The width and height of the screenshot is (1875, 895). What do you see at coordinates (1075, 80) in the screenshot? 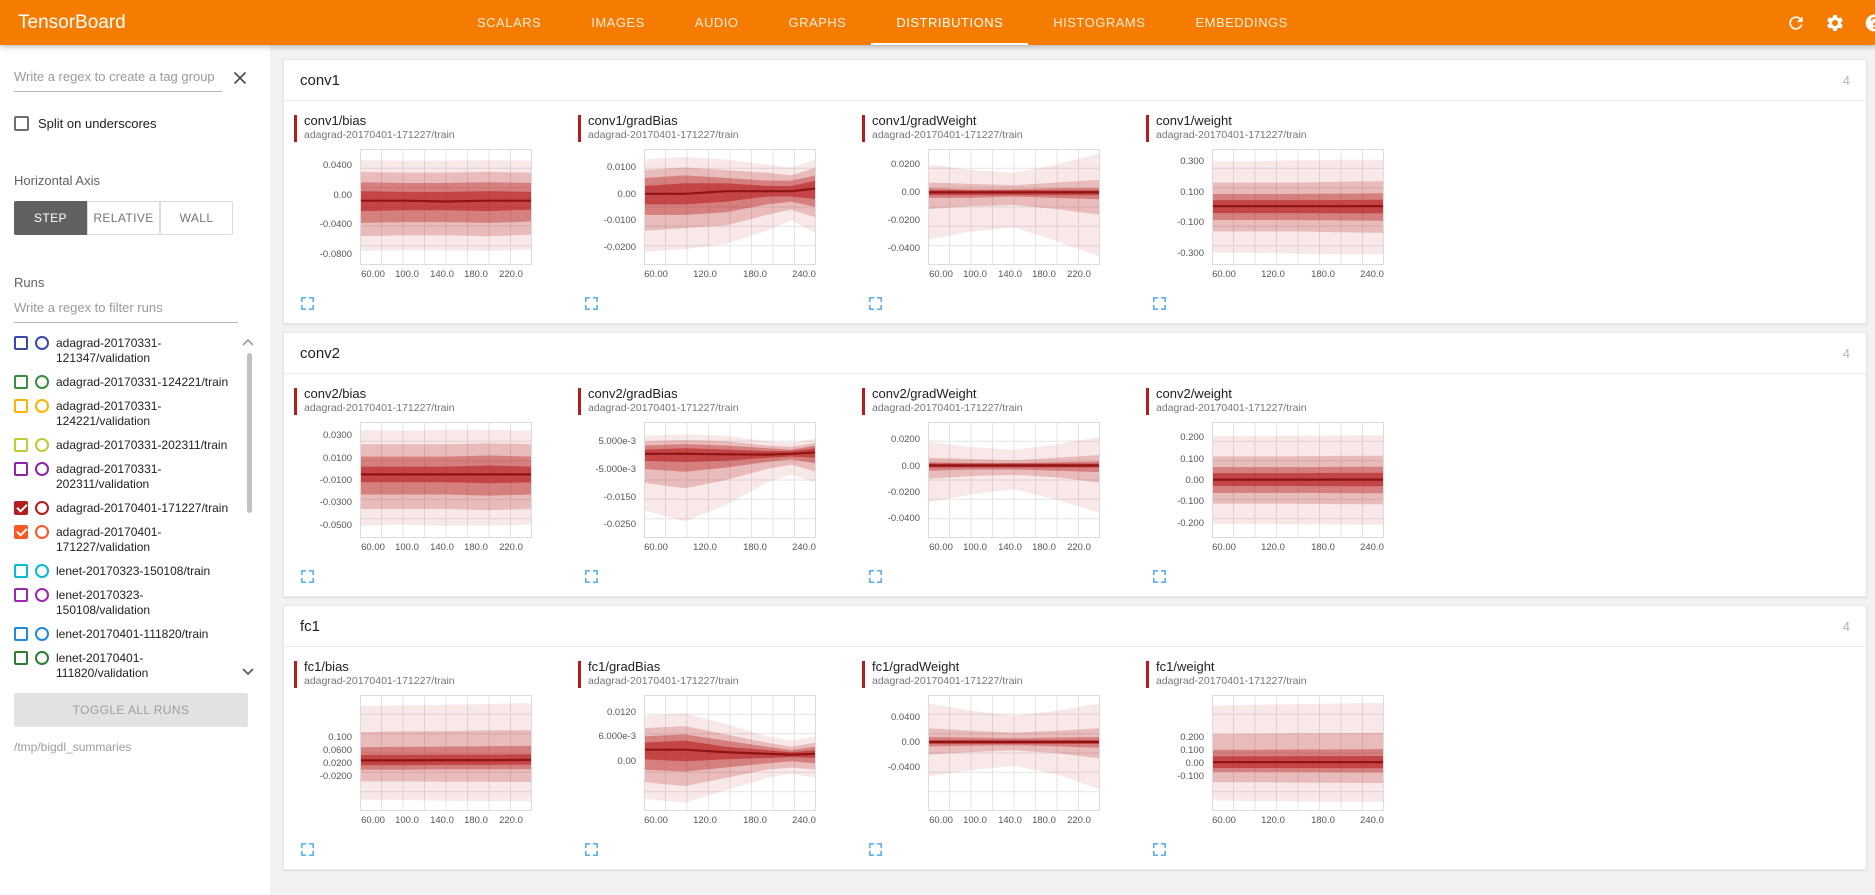
I see `section-header: conv1 4` at bounding box center [1075, 80].